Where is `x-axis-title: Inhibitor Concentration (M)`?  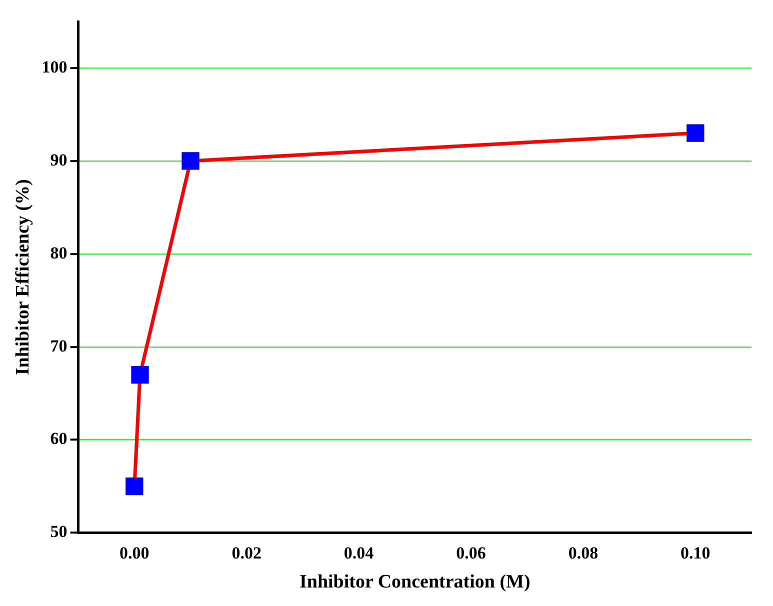 x-axis-title: Inhibitor Concentration (M) is located at coordinates (414, 582).